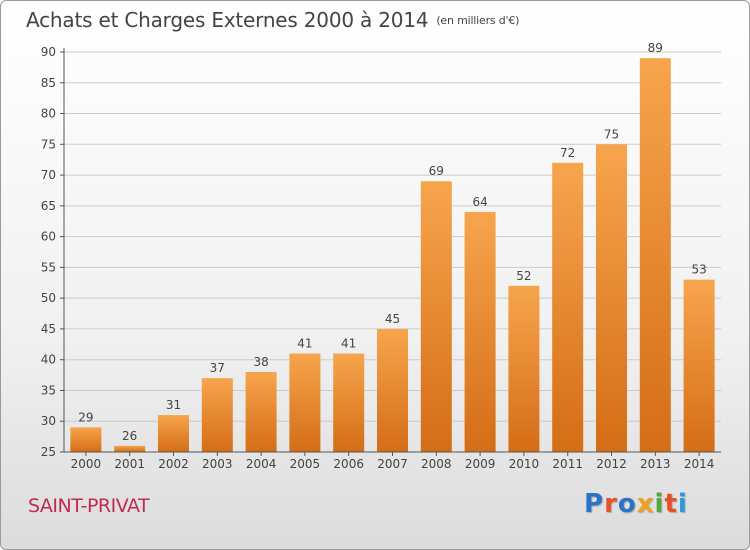 This screenshot has width=750, height=550. I want to click on x-tick-label: 2010, so click(524, 464).